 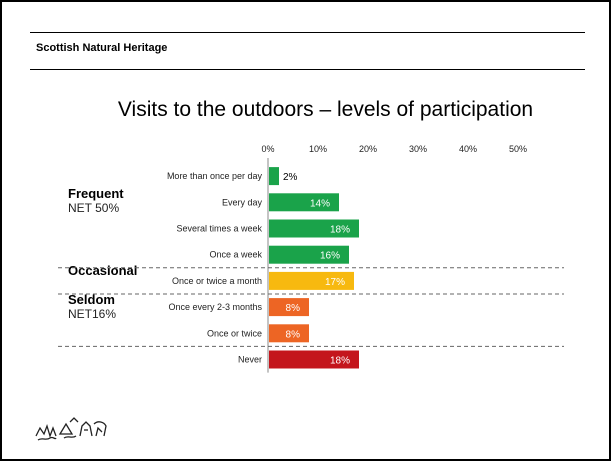 What do you see at coordinates (368, 149) in the screenshot?
I see `x-tick-label: 20%` at bounding box center [368, 149].